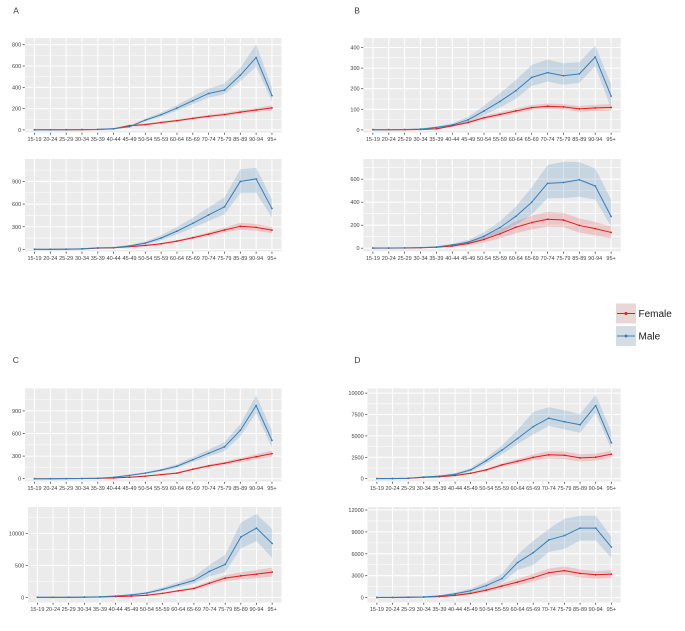  I want to click on svg-text: A, so click(16, 10).